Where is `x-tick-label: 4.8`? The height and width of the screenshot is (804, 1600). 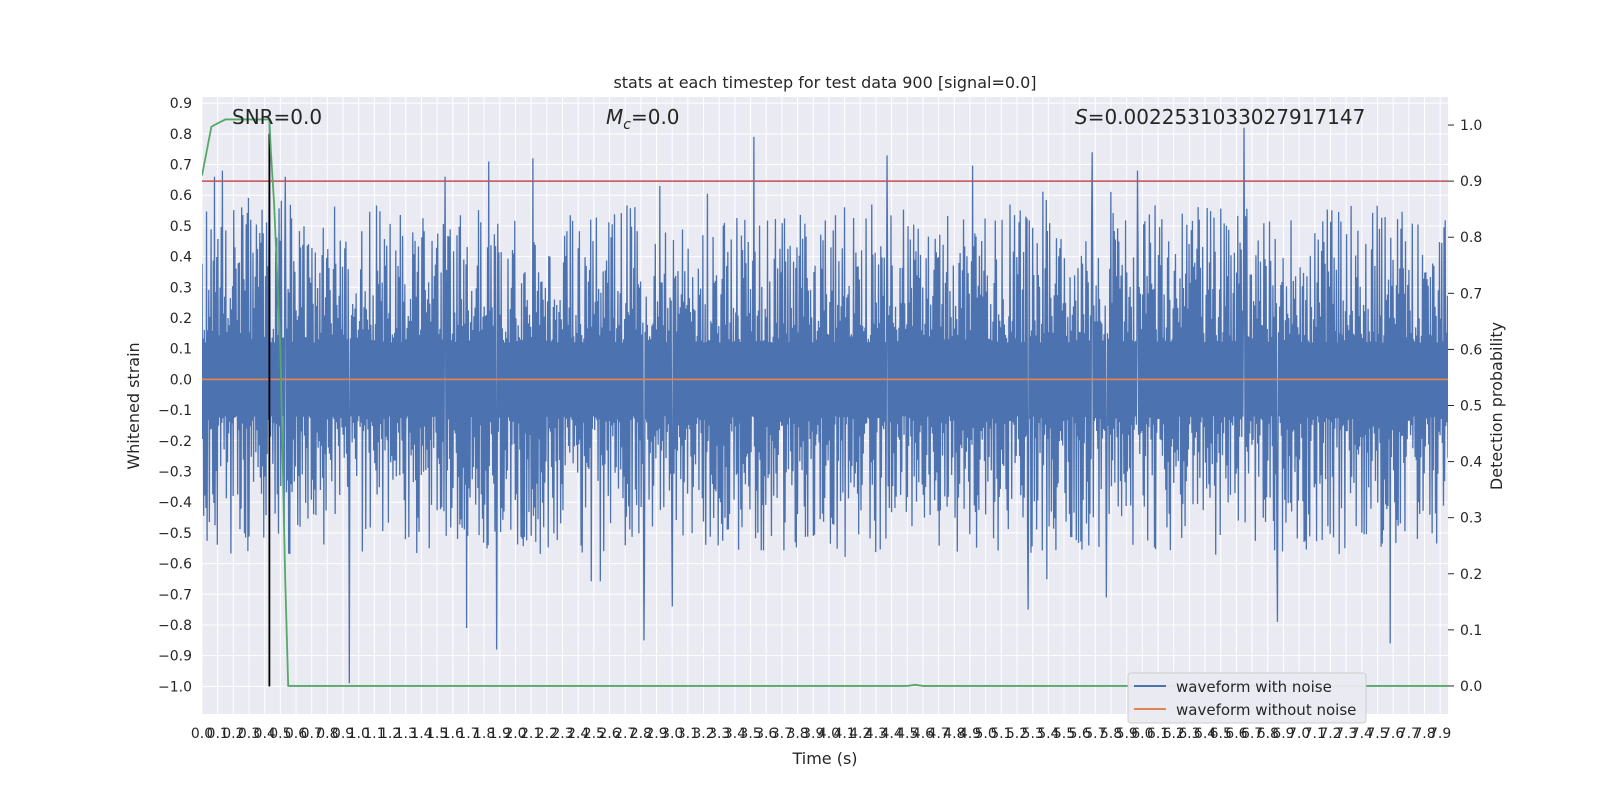 x-tick-label: 4.8 is located at coordinates (954, 734).